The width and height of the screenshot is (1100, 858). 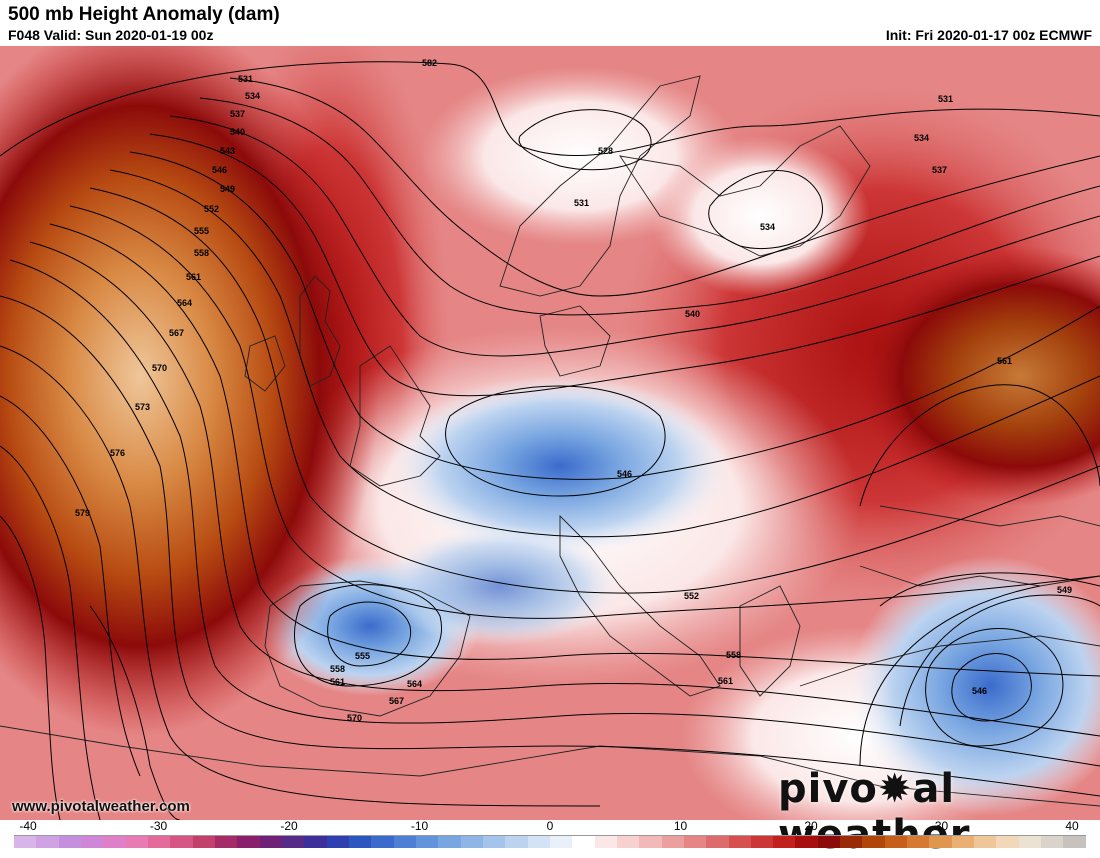 I want to click on contour-label: 549, so click(x=227, y=189).